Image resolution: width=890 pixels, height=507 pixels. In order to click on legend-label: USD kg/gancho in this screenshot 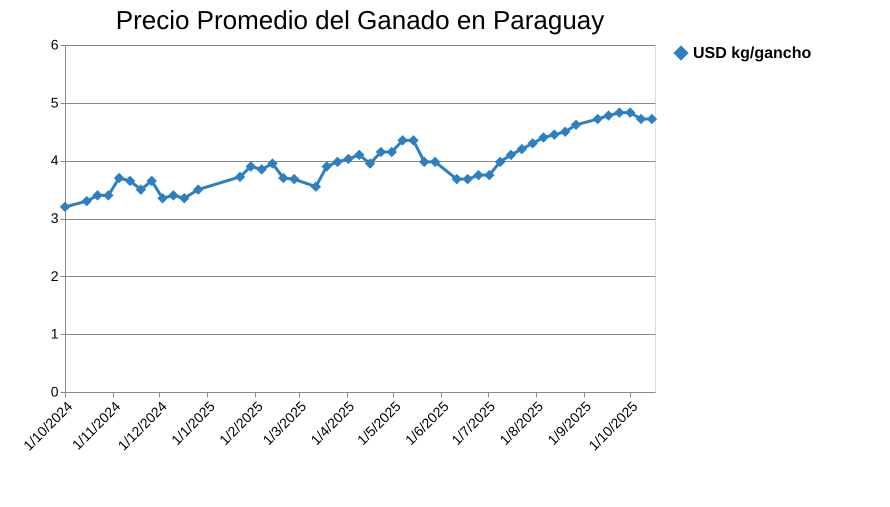, I will do `click(752, 53)`.